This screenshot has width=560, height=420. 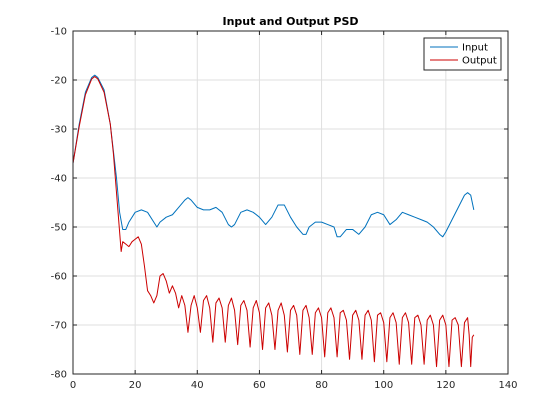 I want to click on chart-title: Input and Output PSD, so click(x=290, y=21).